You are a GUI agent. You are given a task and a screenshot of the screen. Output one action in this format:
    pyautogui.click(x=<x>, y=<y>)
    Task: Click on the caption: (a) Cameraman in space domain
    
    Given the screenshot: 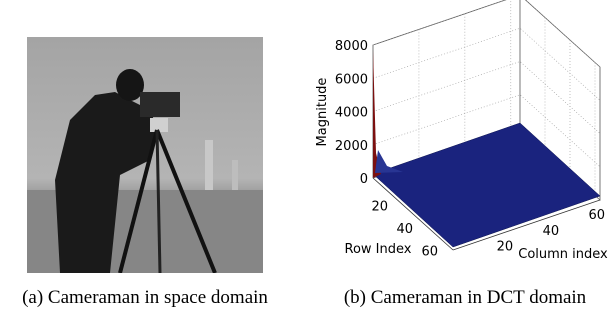 What is the action you would take?
    pyautogui.click(x=145, y=297)
    